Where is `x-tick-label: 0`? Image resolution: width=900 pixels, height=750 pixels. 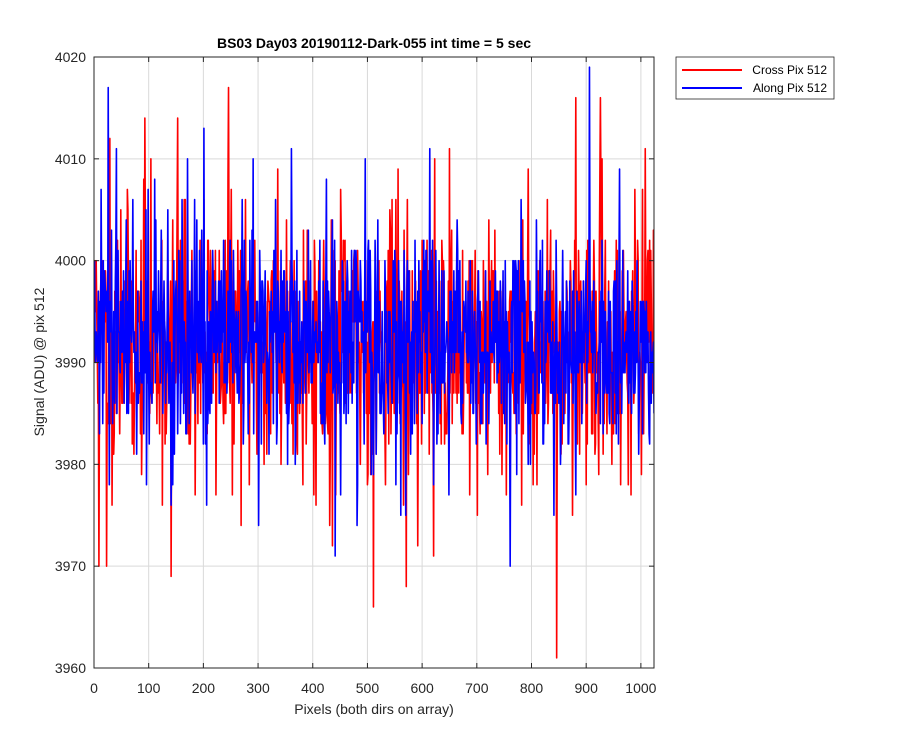 x-tick-label: 0 is located at coordinates (94, 688).